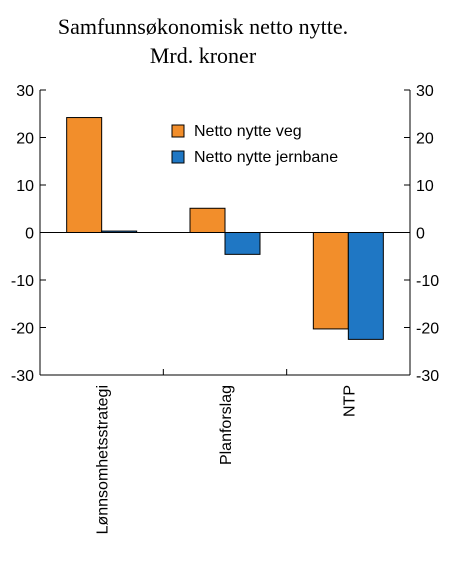  Describe the element at coordinates (25, 139) in the screenshot. I see `y-tick-label-left: 20` at that location.